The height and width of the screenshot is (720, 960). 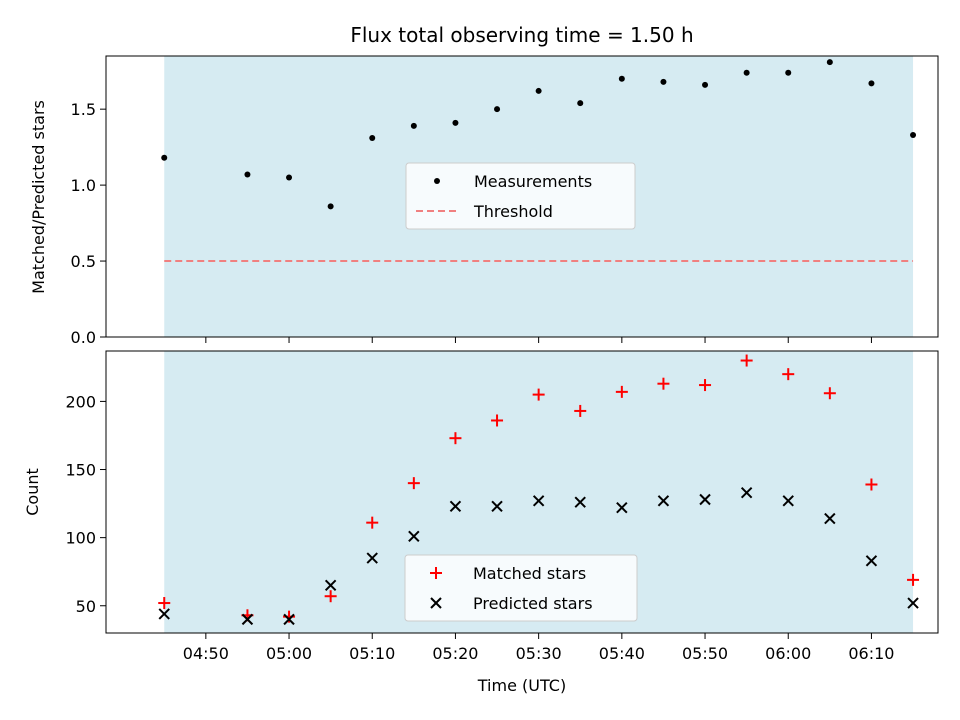 I want to click on y-tick-label: 1.0, so click(x=83, y=185).